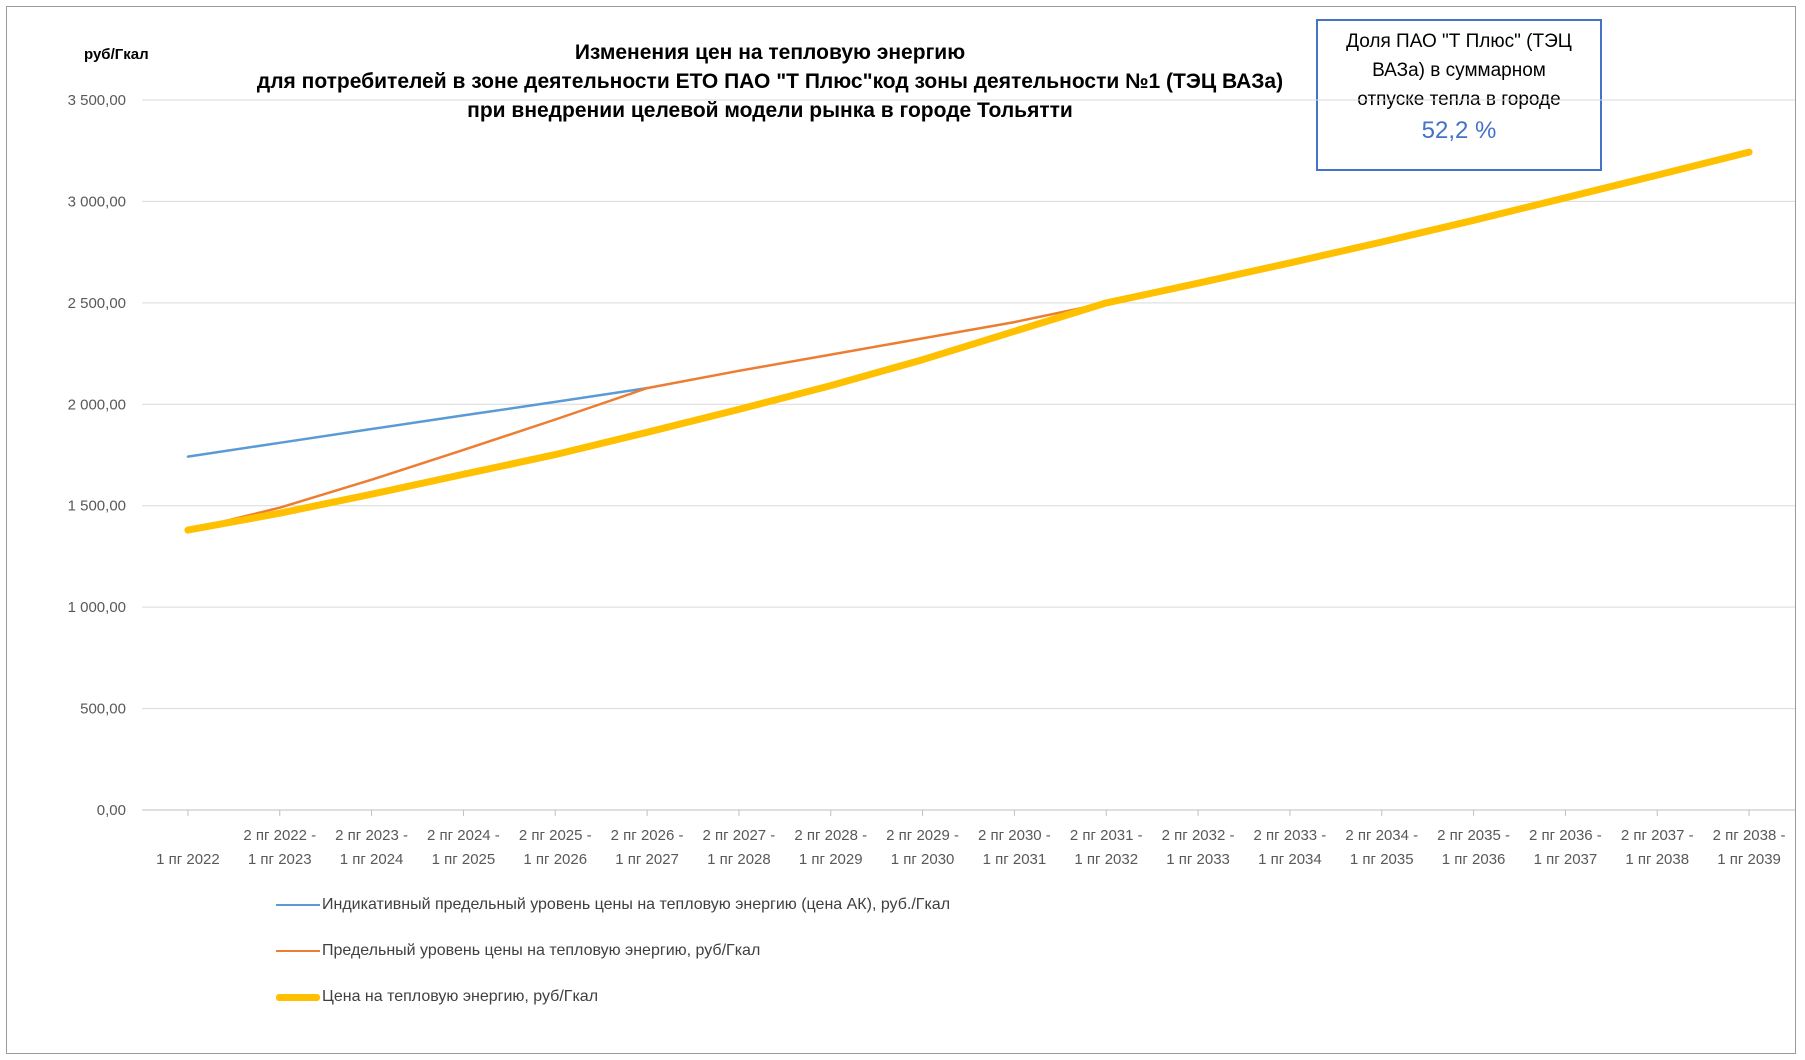 This screenshot has height=1060, width=1805. Describe the element at coordinates (188, 859) in the screenshot. I see `x-tick-label: 1 пг 2022` at that location.